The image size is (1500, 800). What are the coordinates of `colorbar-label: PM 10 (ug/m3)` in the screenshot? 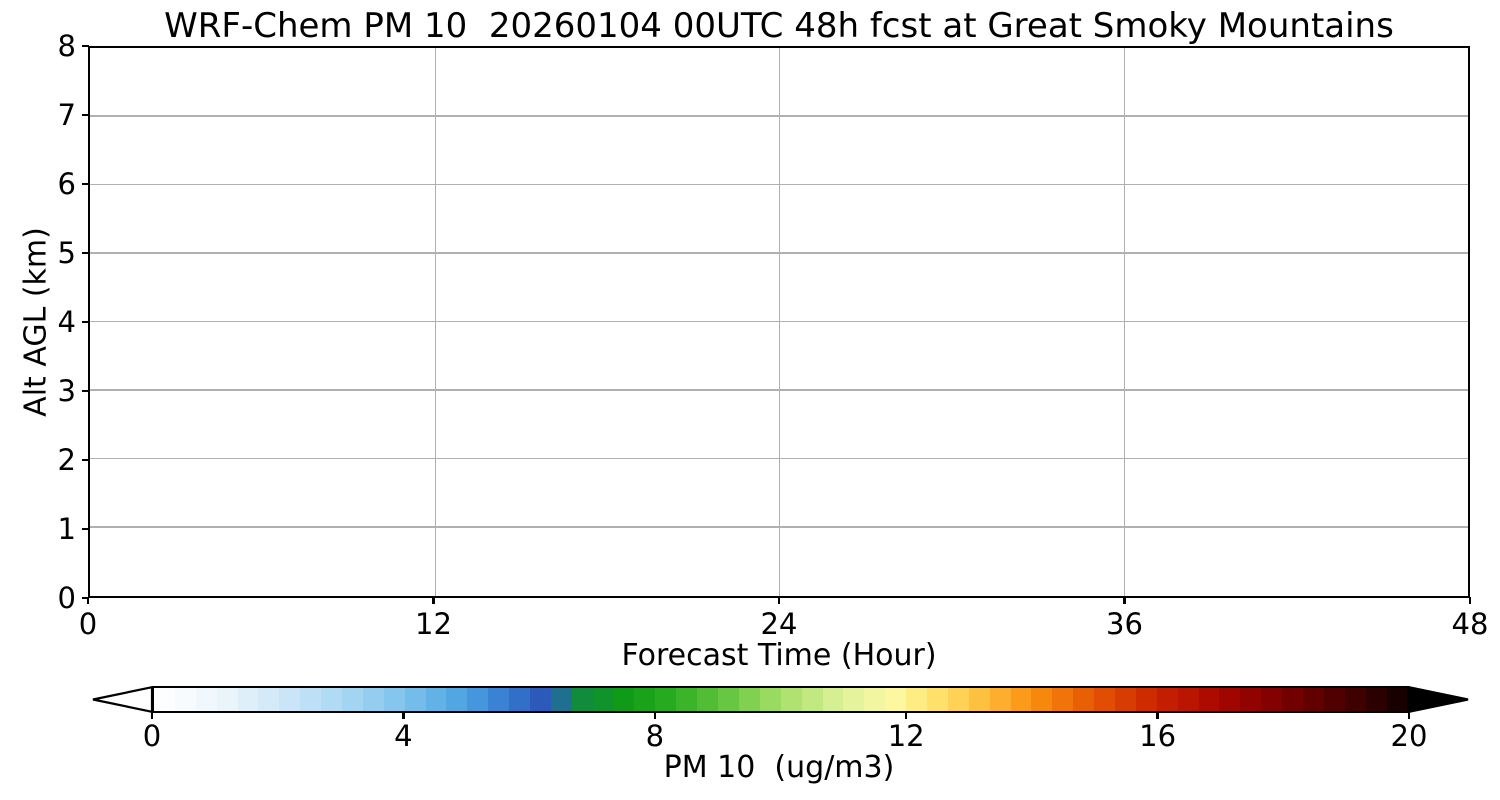 It's located at (779, 767).